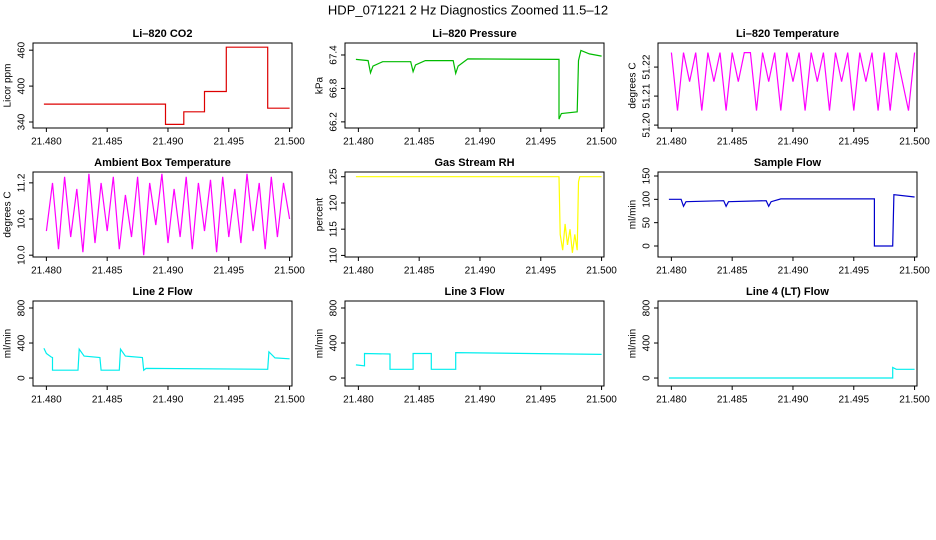  I want to click on y-tick-label: 460, so click(22, 49).